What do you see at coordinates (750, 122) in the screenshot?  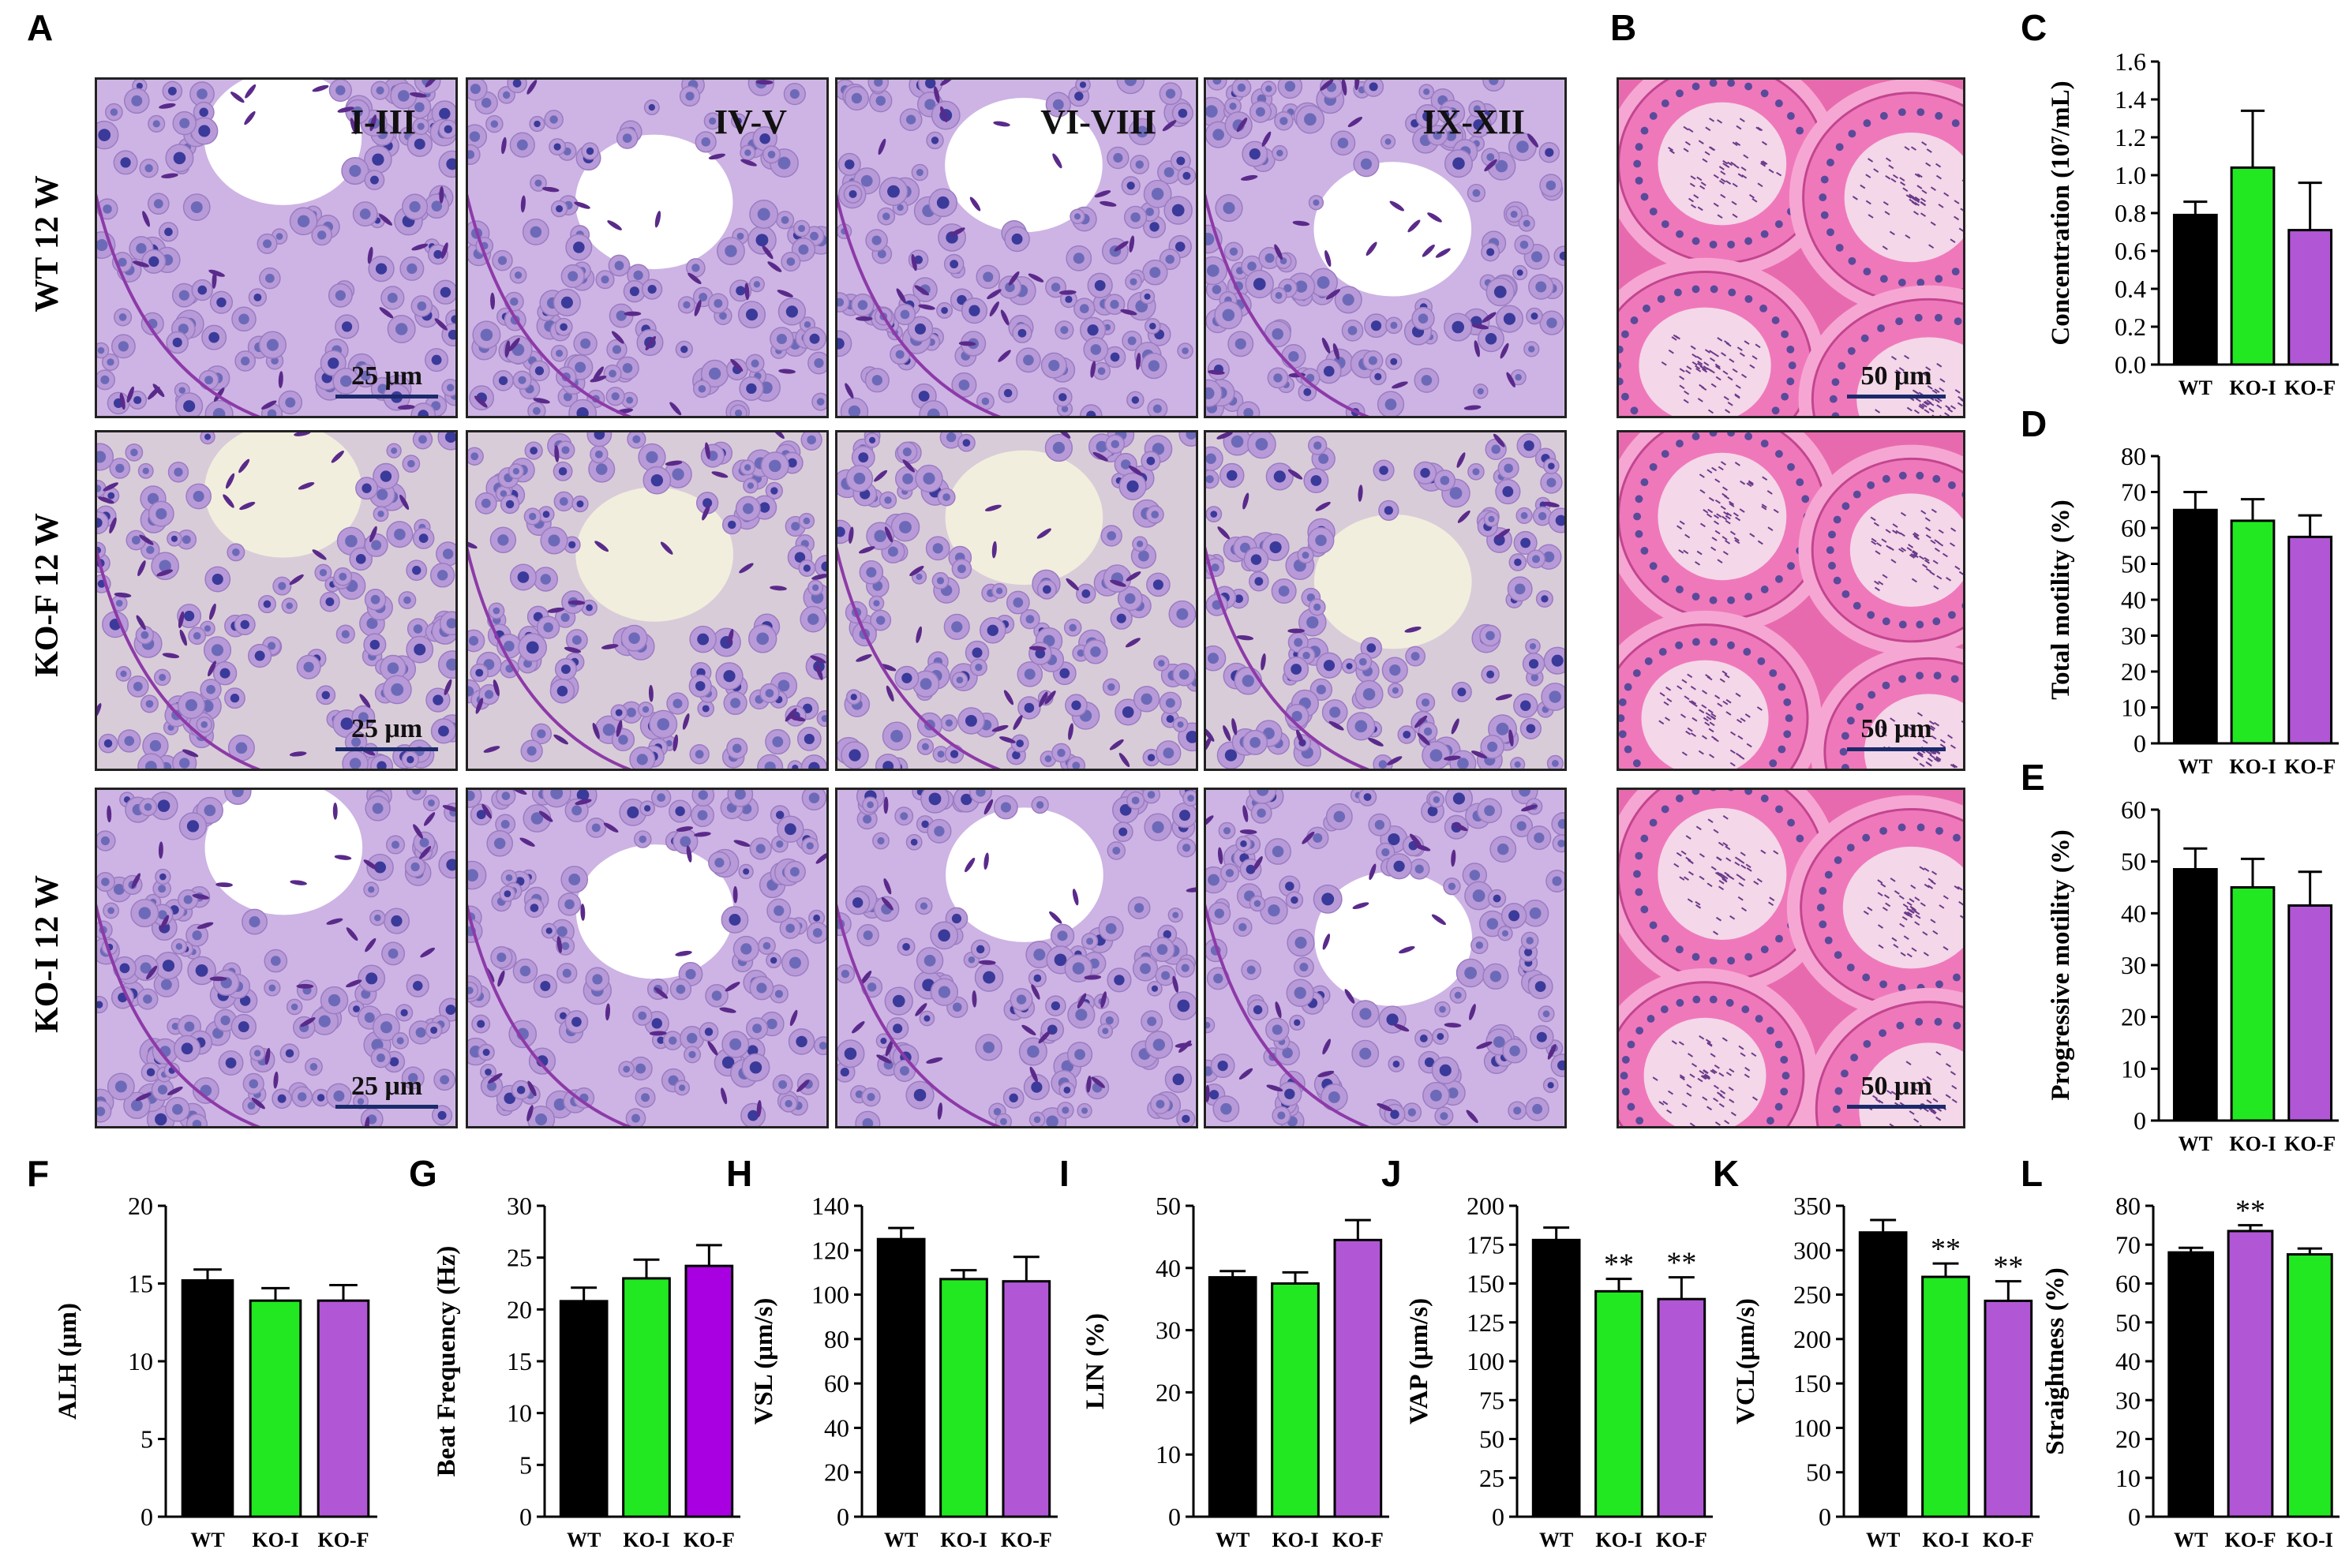 I see `stage-label: IV-V` at bounding box center [750, 122].